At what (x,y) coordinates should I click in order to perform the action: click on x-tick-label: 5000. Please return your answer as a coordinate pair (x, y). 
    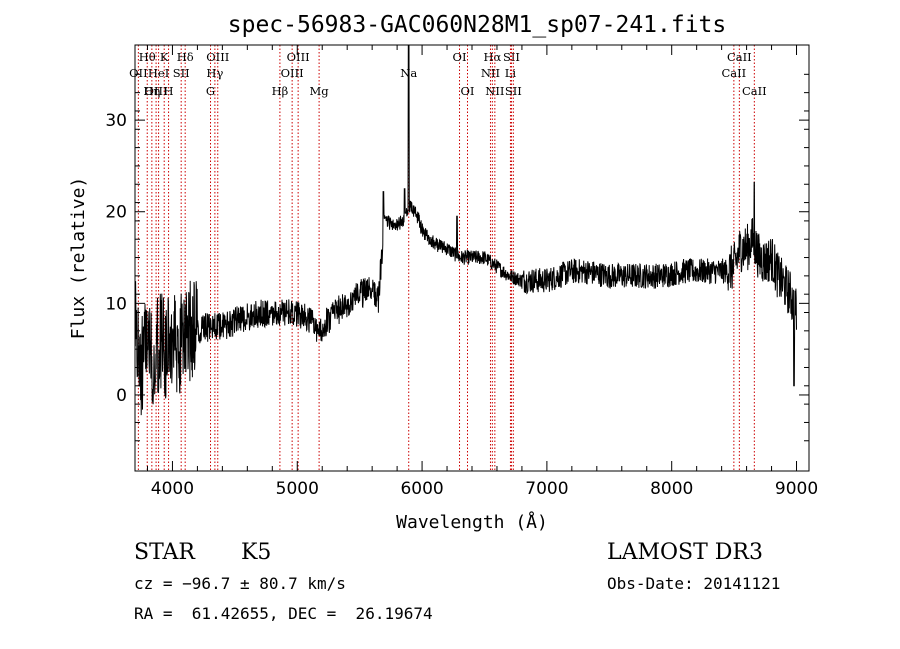
    Looking at the image, I should click on (297, 489).